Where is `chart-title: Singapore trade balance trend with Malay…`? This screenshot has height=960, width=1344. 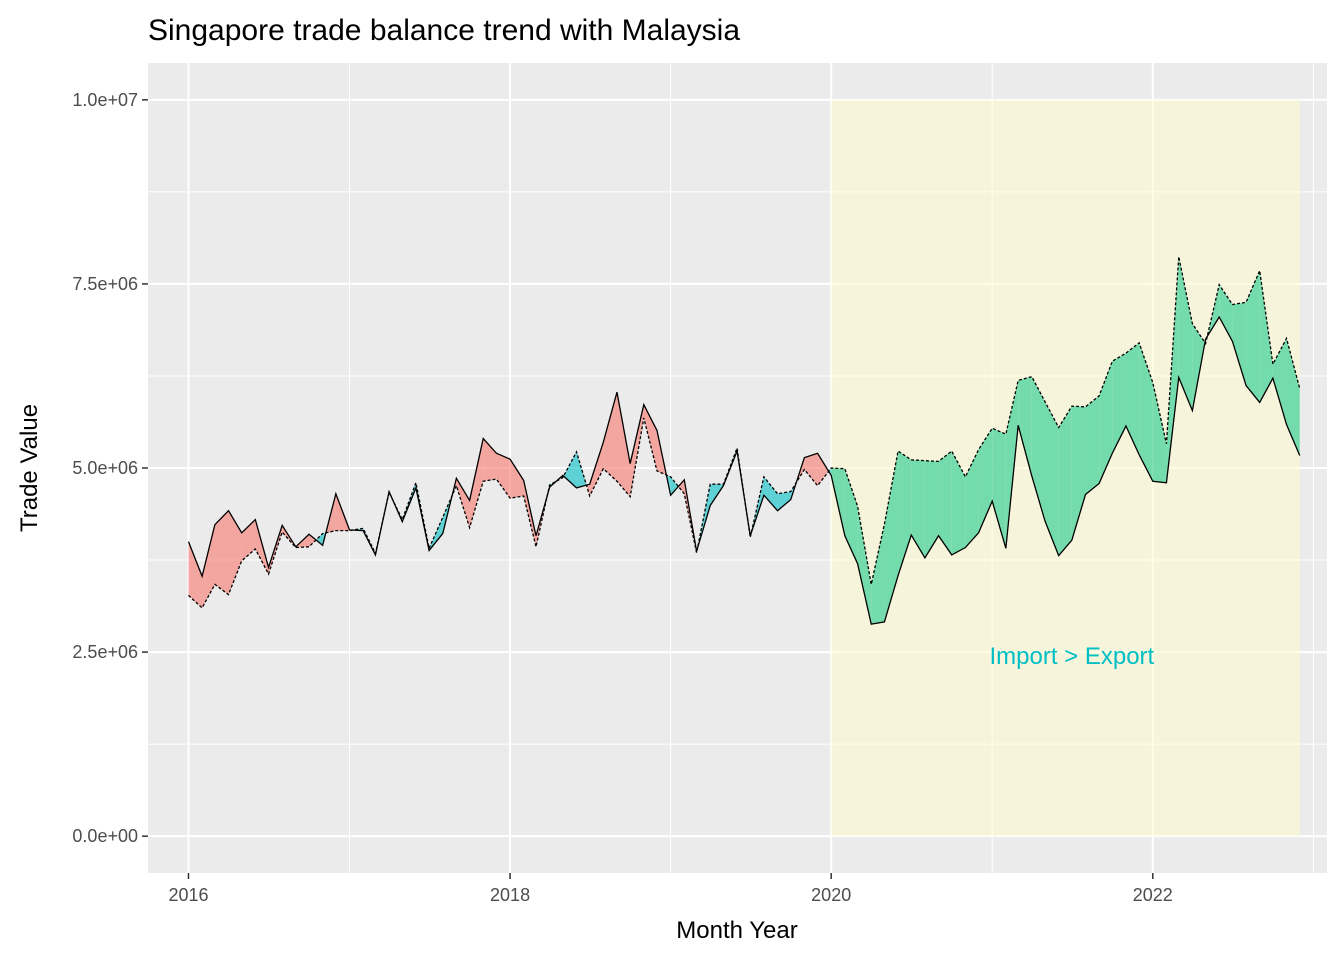 chart-title: Singapore trade balance trend with Malay… is located at coordinates (444, 30).